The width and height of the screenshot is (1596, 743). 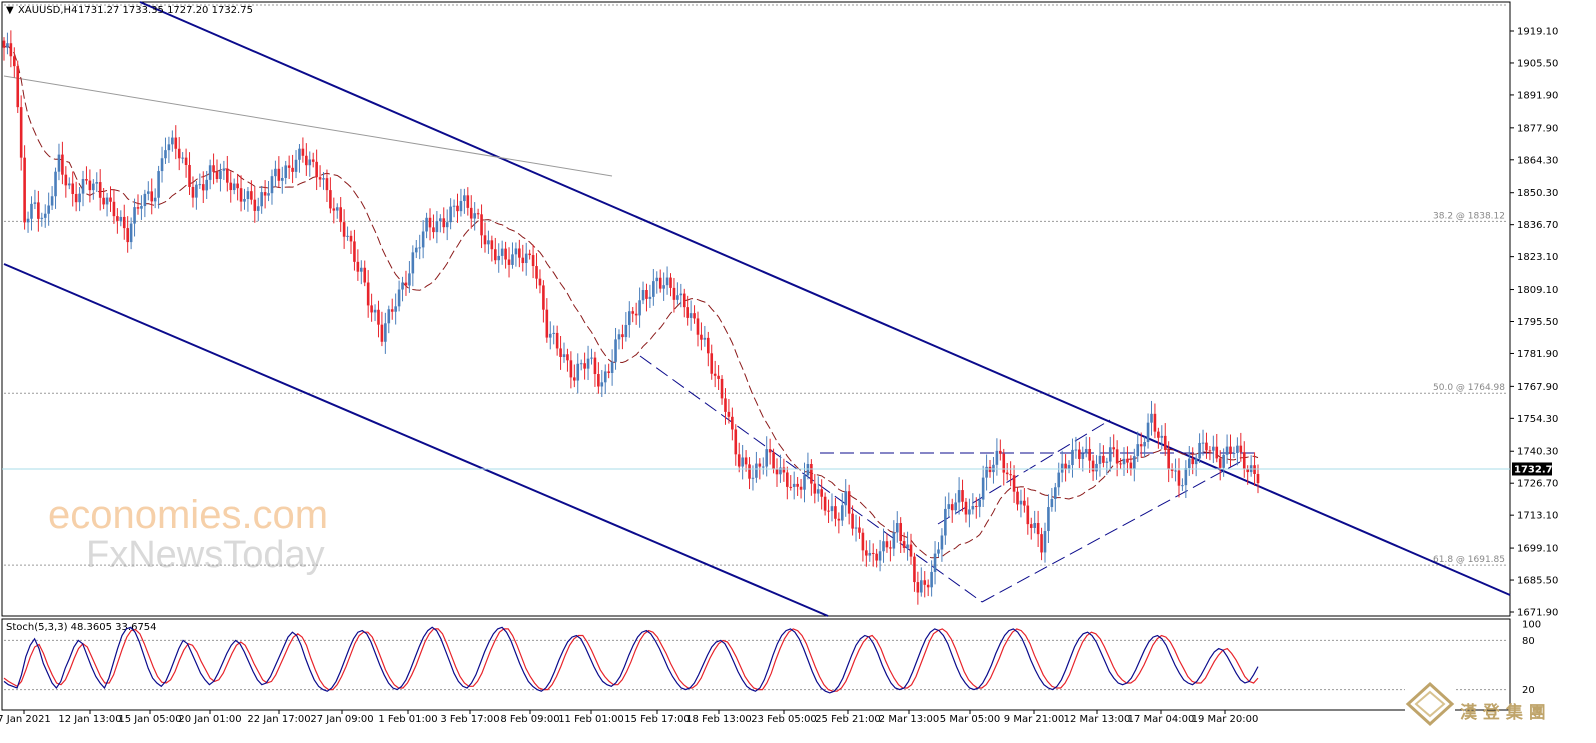 What do you see at coordinates (209, 719) in the screenshot?
I see `time-tick-label: 20 Jan 01:00` at bounding box center [209, 719].